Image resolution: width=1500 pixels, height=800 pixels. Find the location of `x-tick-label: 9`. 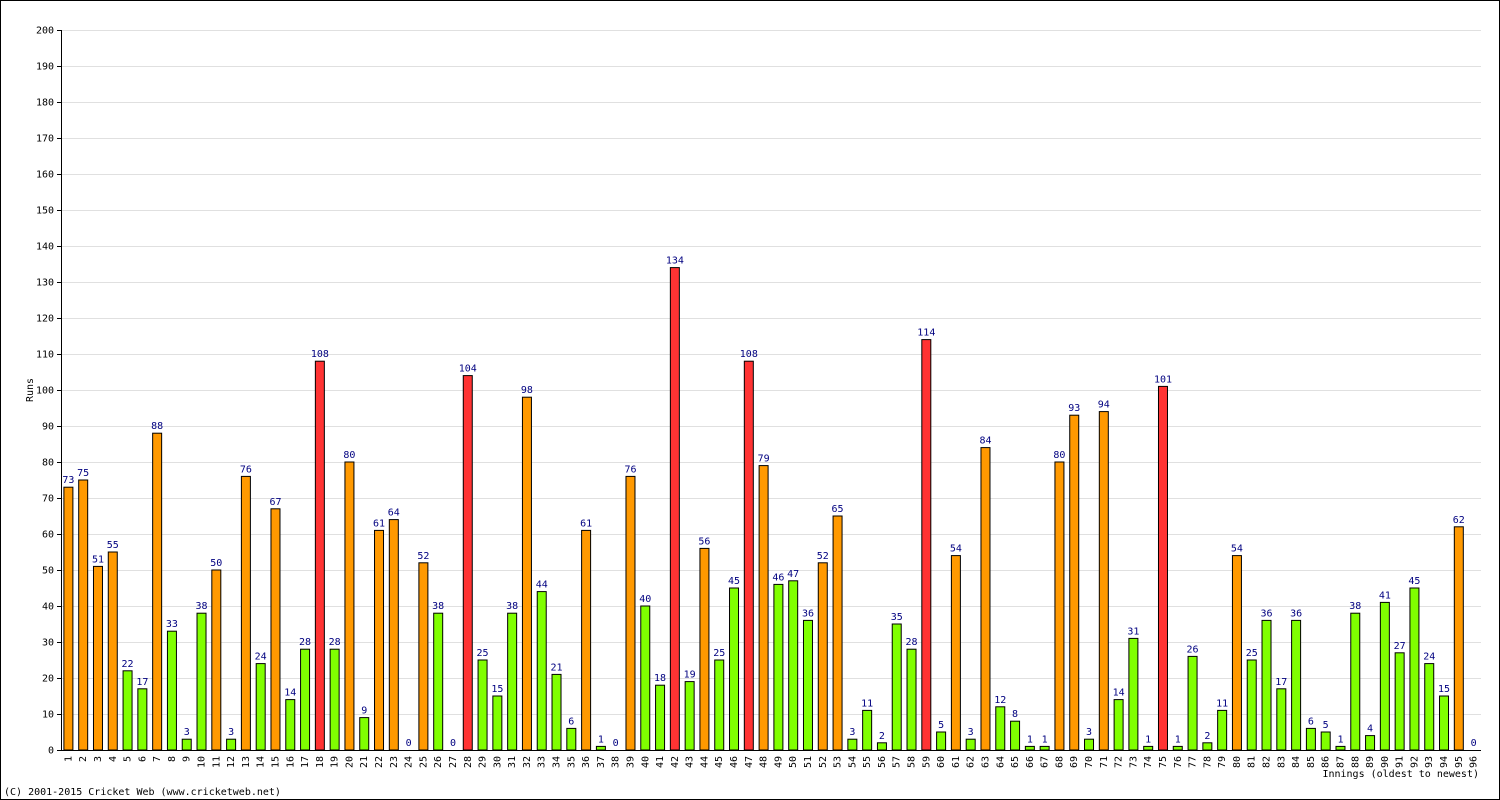

x-tick-label: 9 is located at coordinates (187, 759).